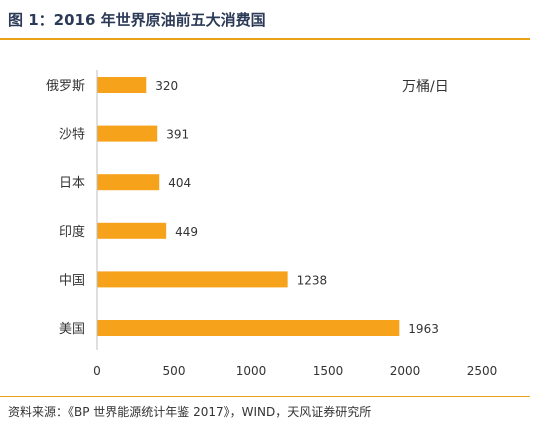  Describe the element at coordinates (65, 86) in the screenshot. I see `category-label-0: 俄罗斯` at that location.